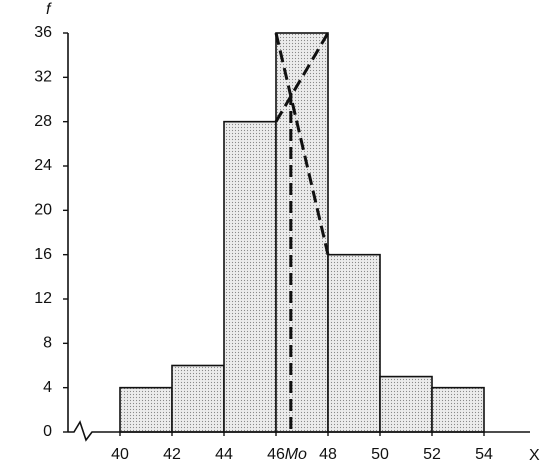 Image resolution: width=541 pixels, height=475 pixels. What do you see at coordinates (120, 454) in the screenshot?
I see `x-tick-label: 40` at bounding box center [120, 454].